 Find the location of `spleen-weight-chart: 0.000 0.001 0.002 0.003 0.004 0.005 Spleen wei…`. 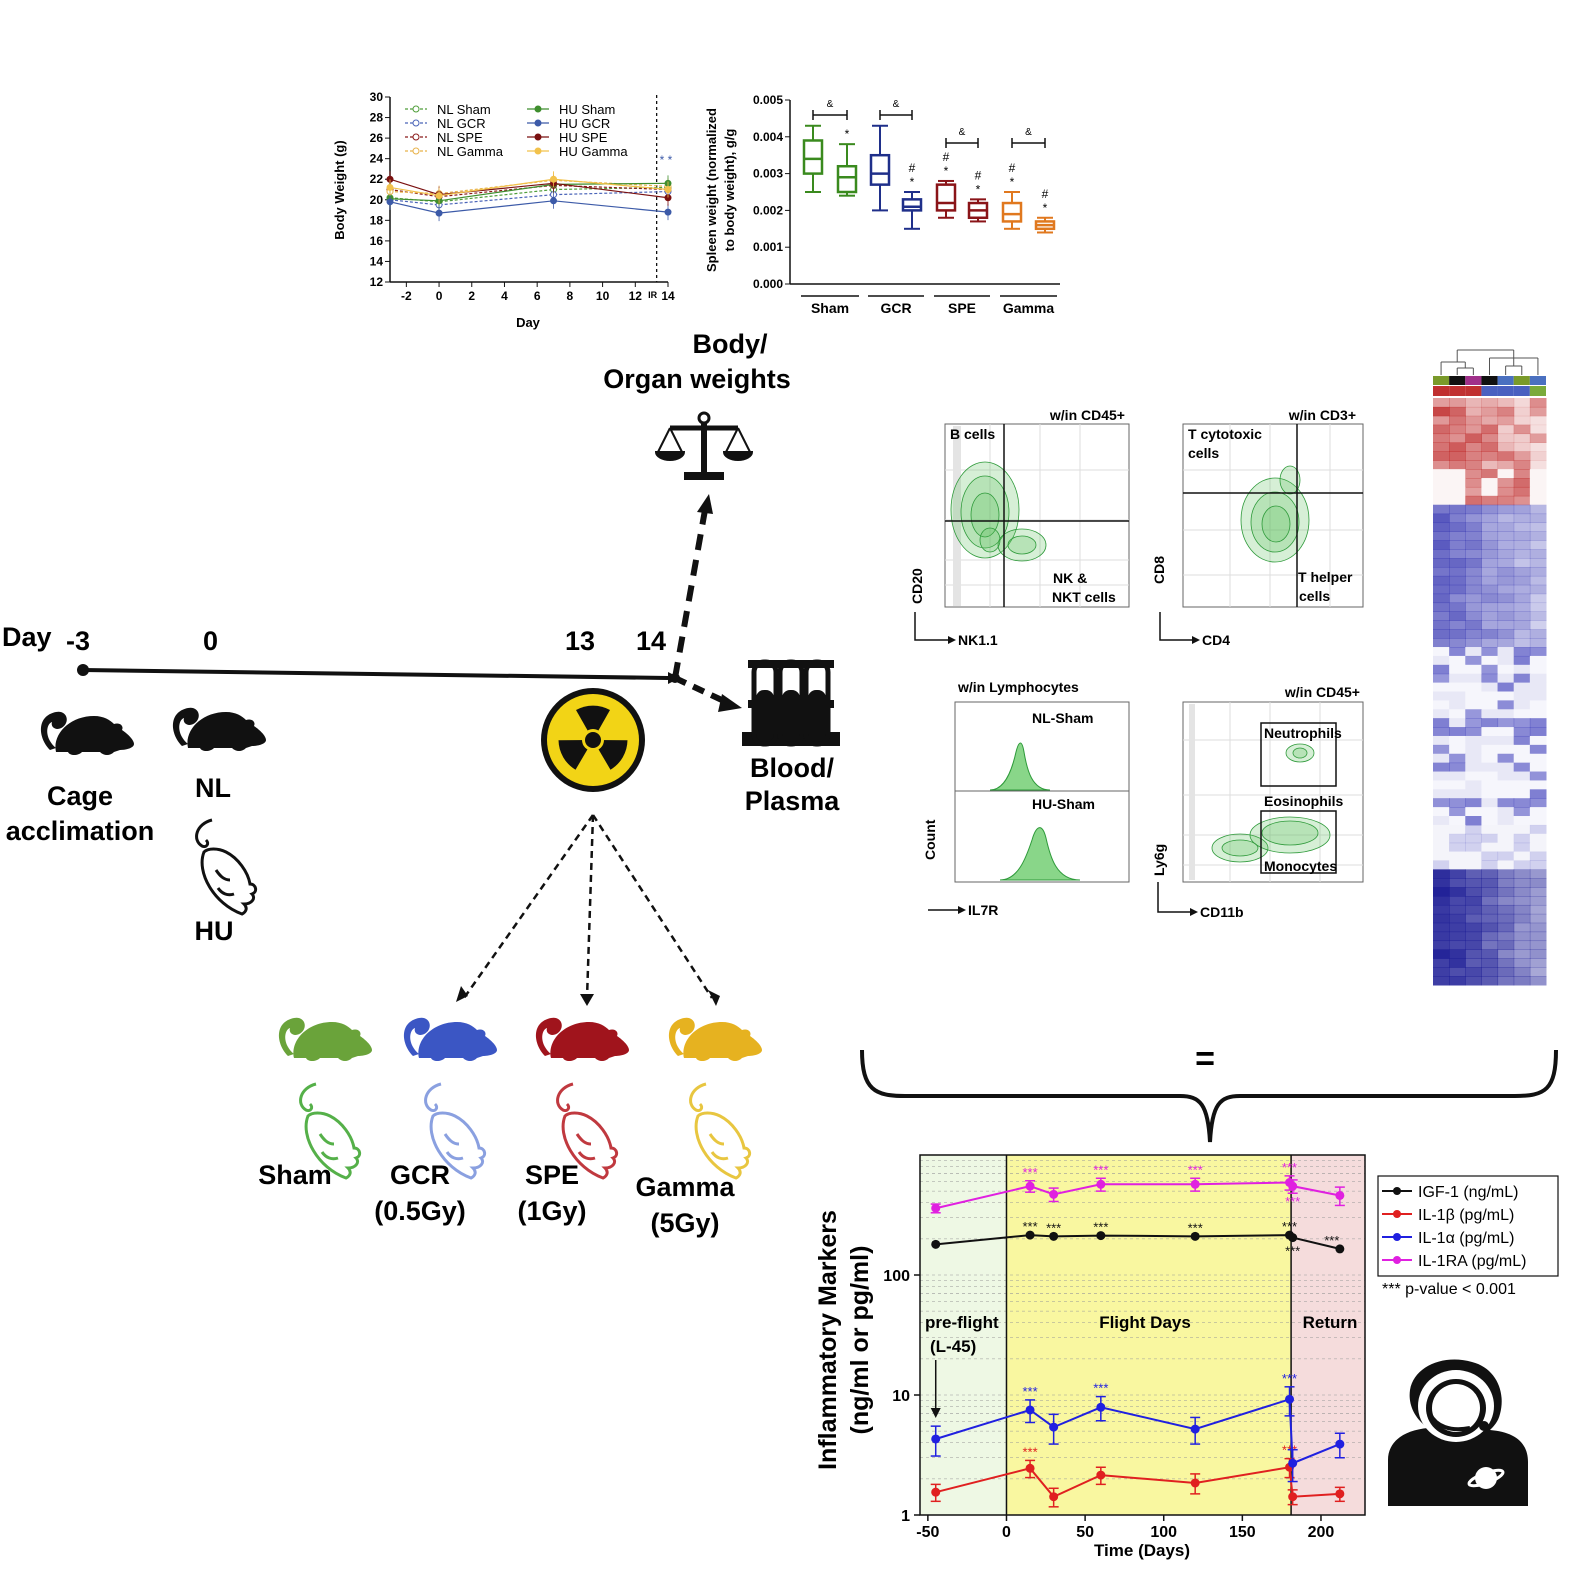

spleen-weight-chart: 0.000 0.001 0.002 0.003 0.004 0.005 Spleen wei… is located at coordinates (882, 204).